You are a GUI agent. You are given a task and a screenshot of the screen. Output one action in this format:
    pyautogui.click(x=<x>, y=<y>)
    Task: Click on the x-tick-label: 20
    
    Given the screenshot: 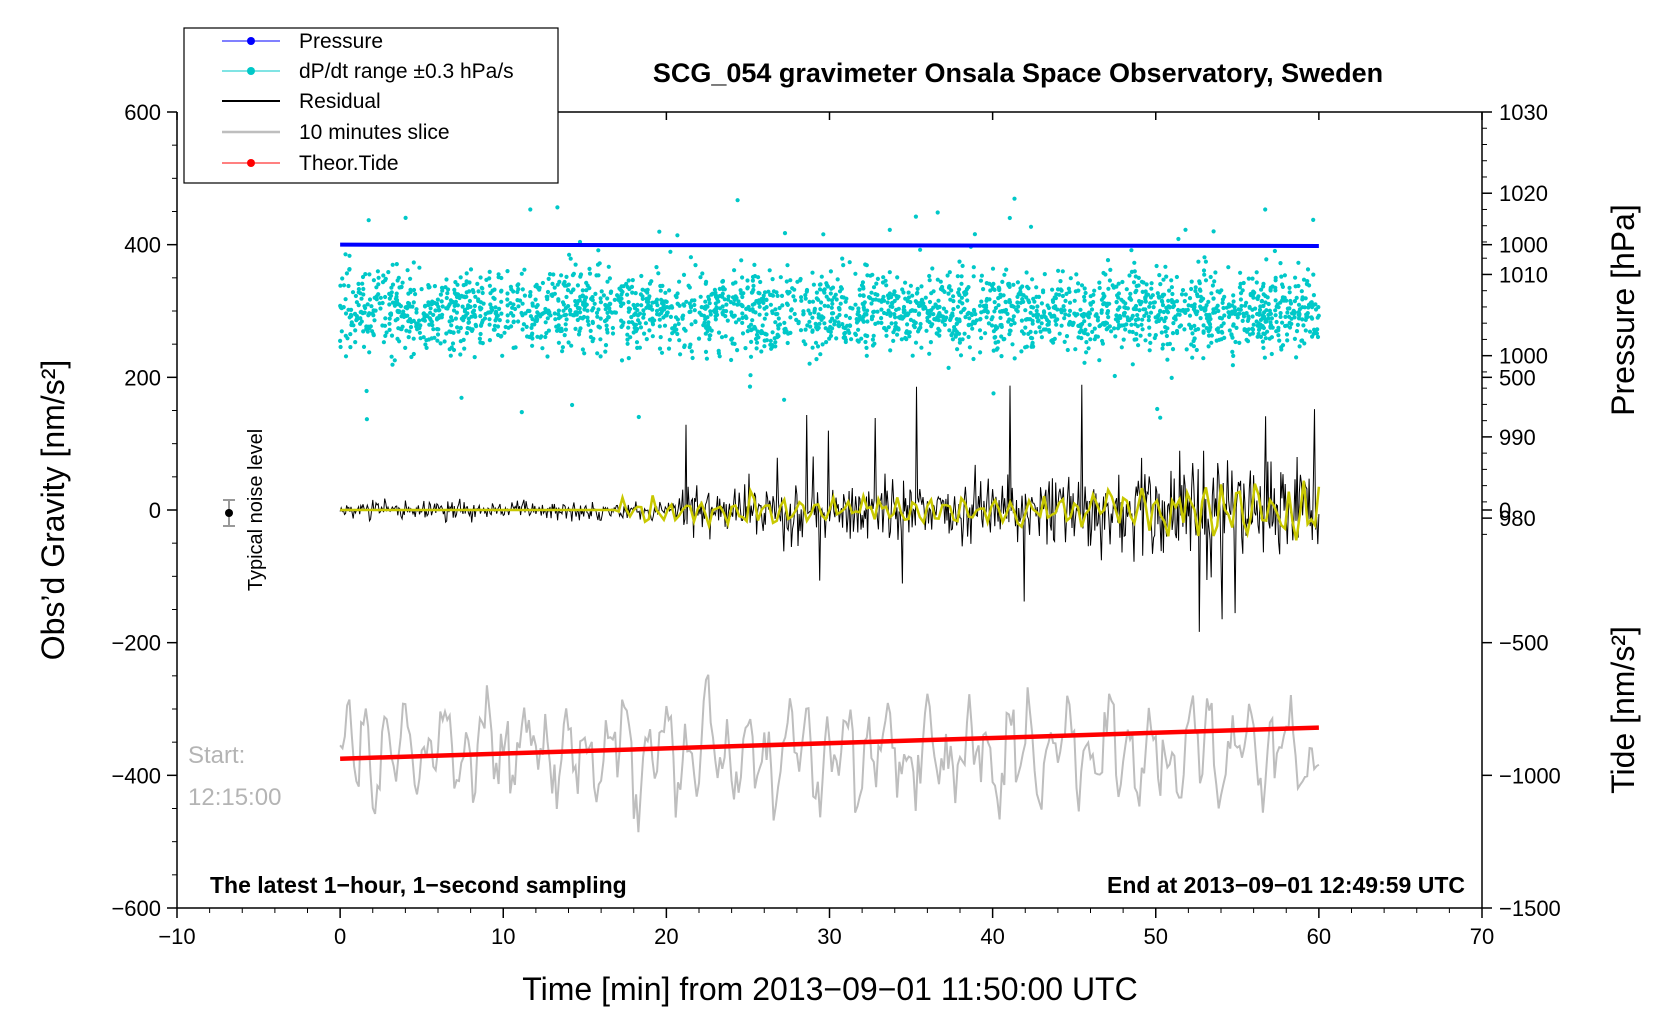 What is the action you would take?
    pyautogui.click(x=666, y=936)
    